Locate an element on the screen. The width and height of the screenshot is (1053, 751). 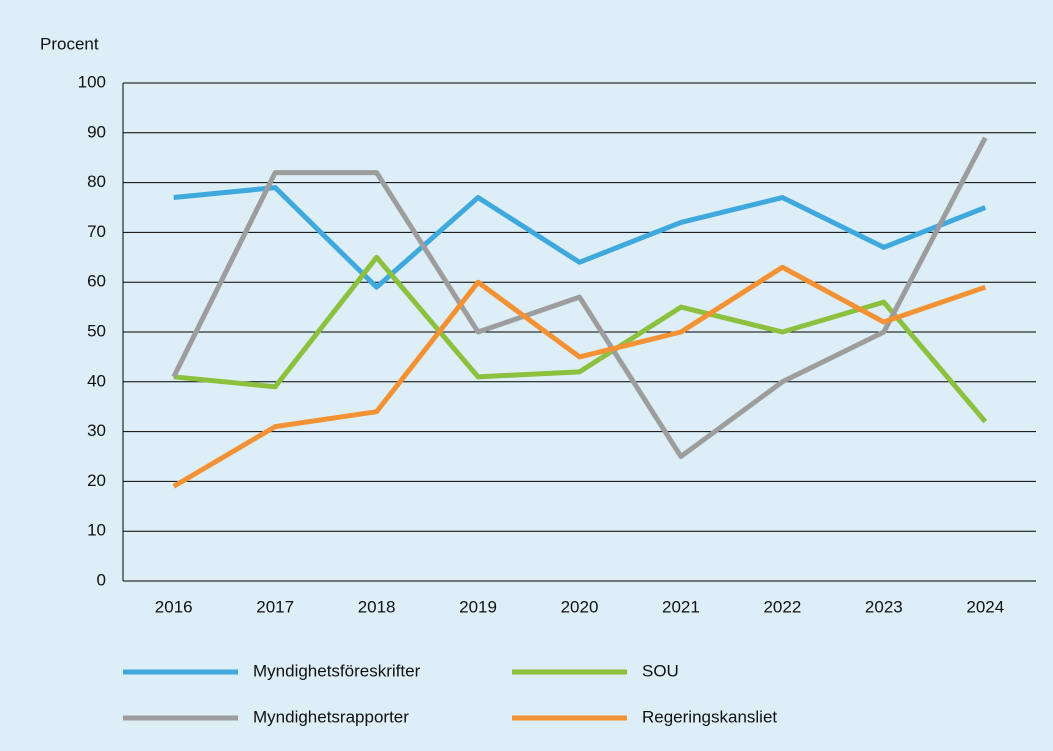
y-tick-label: 40 is located at coordinates (96, 380).